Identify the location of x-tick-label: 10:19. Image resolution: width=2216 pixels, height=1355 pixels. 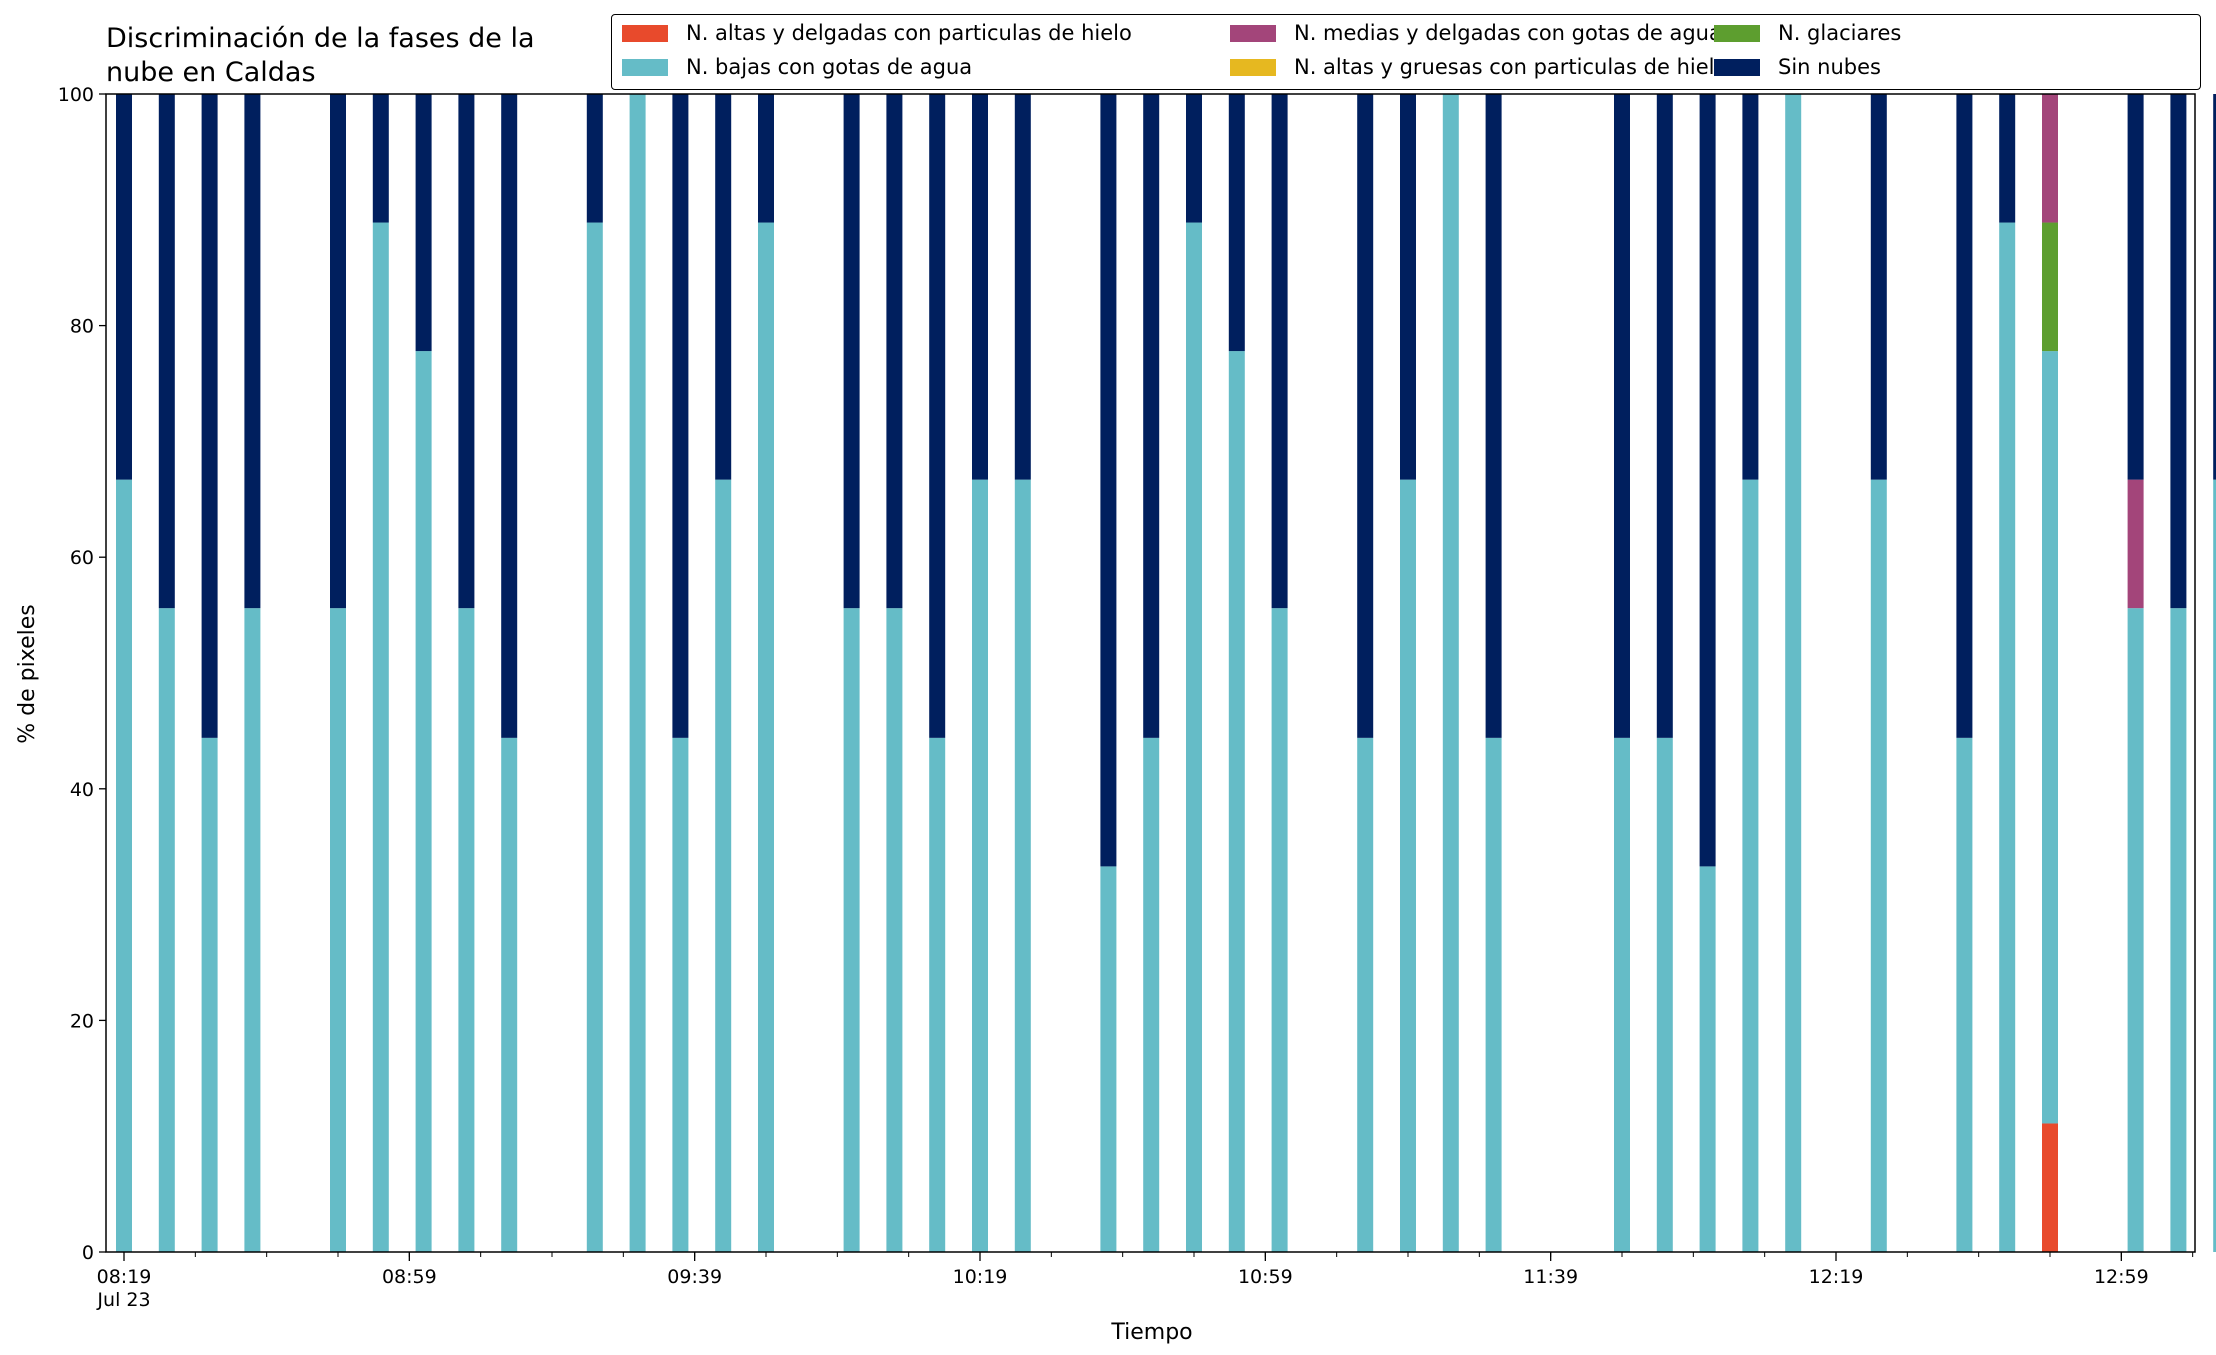
(980, 1277).